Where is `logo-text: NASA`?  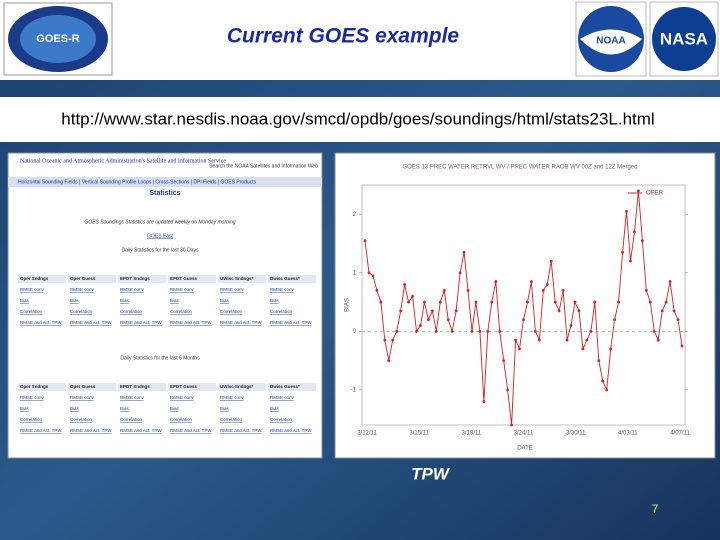
logo-text: NASA is located at coordinates (684, 38).